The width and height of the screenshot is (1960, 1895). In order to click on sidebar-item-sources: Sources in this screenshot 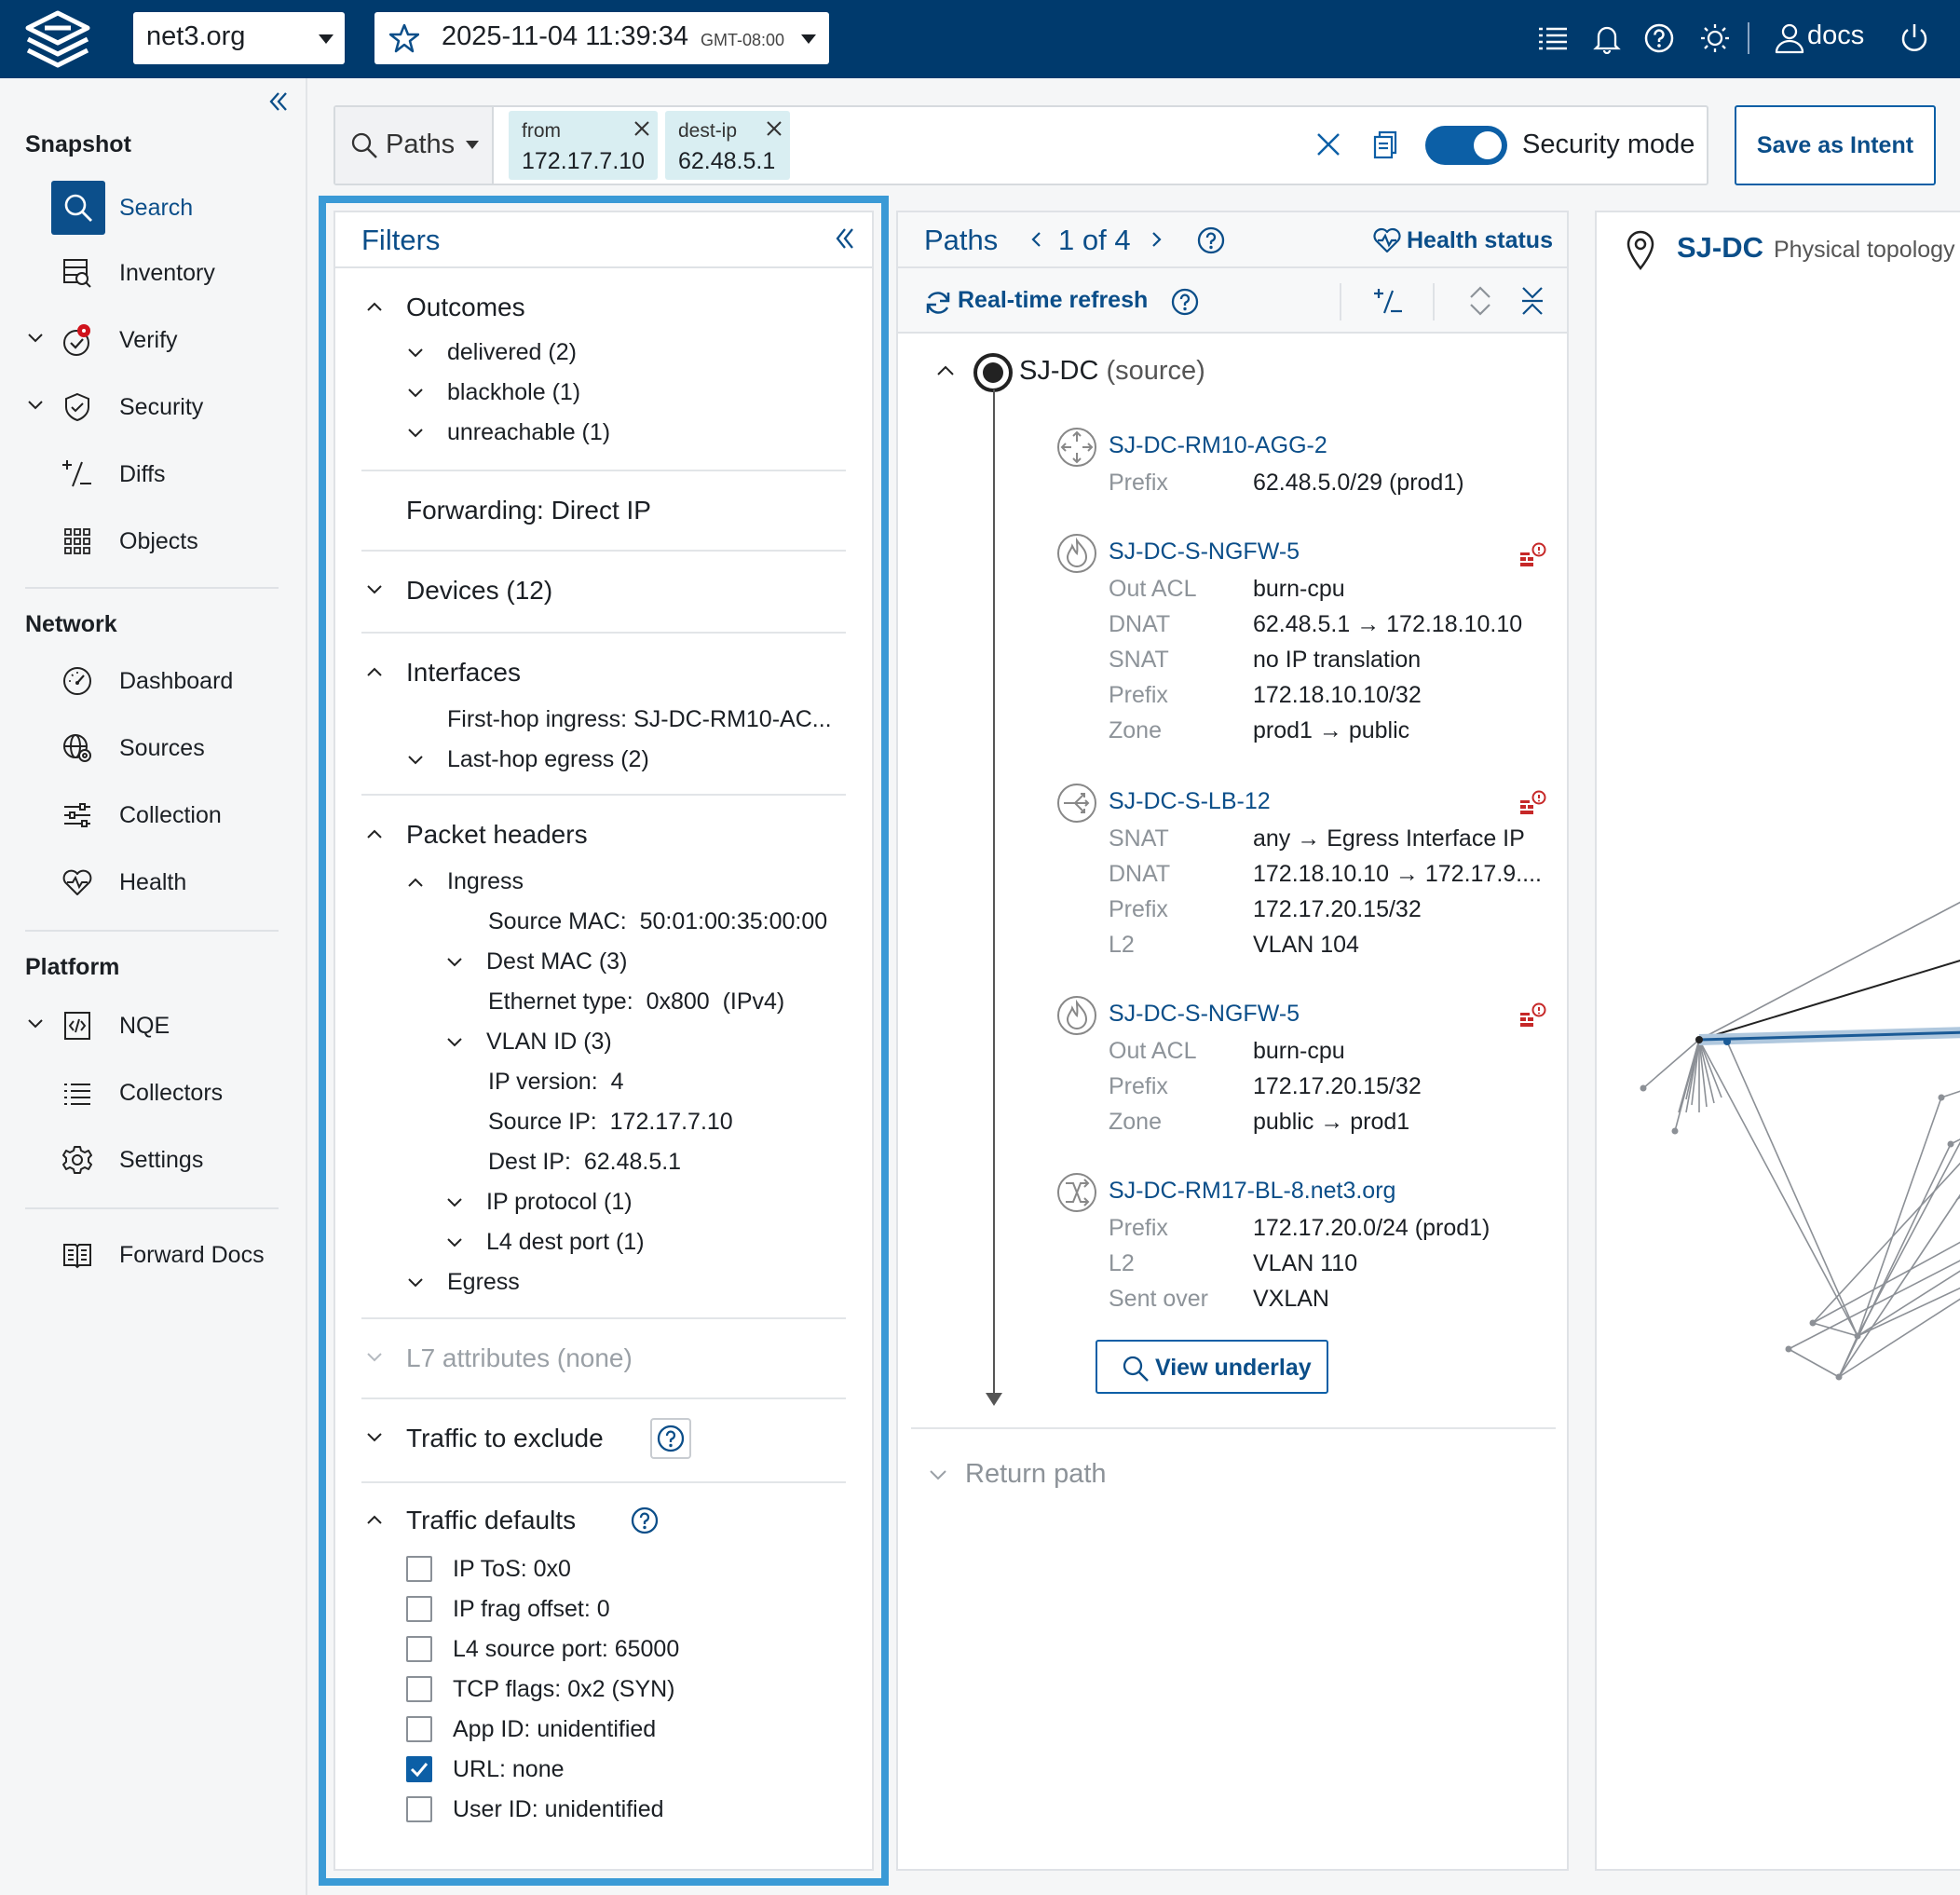, I will do `click(153, 749)`.